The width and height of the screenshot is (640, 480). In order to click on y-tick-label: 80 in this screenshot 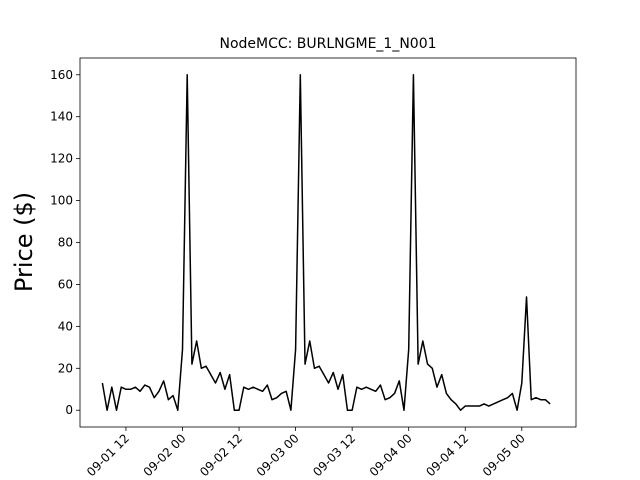, I will do `click(65, 243)`.